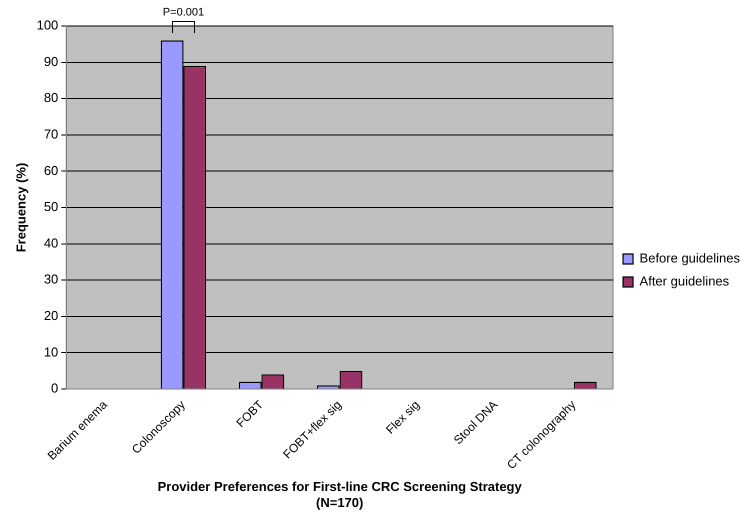  I want to click on y-tick-label: 0, so click(54, 388).